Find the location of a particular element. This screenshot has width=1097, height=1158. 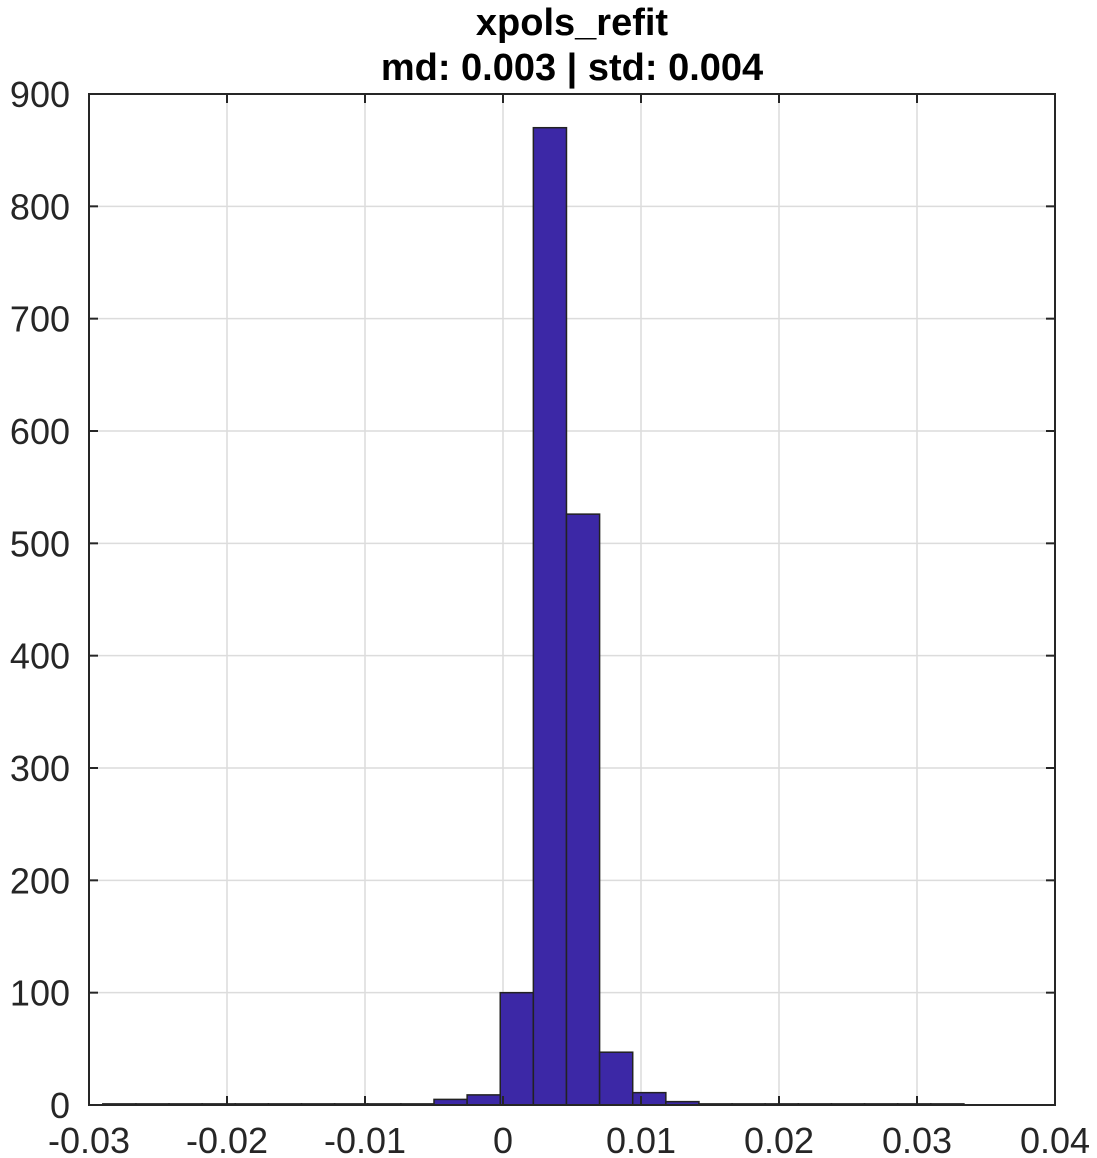

y-tick-label: 100 is located at coordinates (40, 993).